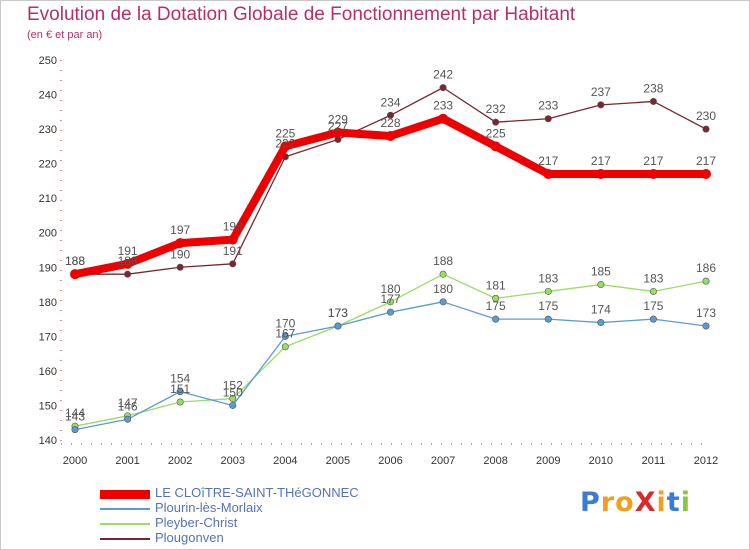 The height and width of the screenshot is (550, 750). What do you see at coordinates (257, 492) in the screenshot?
I see `legend-label: LE CLOîTRE-SAINT-THéGONNEC` at bounding box center [257, 492].